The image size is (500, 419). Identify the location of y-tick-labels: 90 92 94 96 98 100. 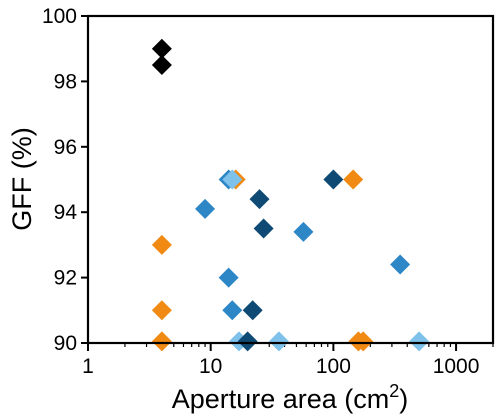
(59, 180).